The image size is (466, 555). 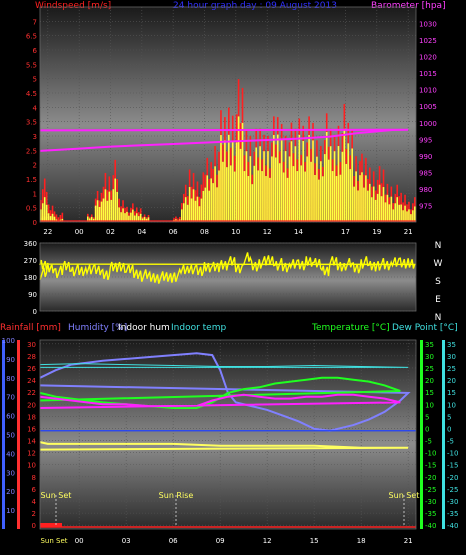 I want to click on panel1-x-tick: 19, so click(x=376, y=232).